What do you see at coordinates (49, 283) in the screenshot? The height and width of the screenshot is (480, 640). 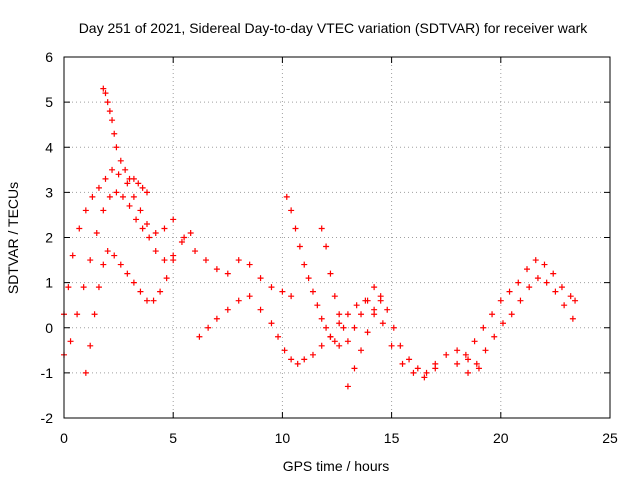 I see `y-tick-label: 1` at bounding box center [49, 283].